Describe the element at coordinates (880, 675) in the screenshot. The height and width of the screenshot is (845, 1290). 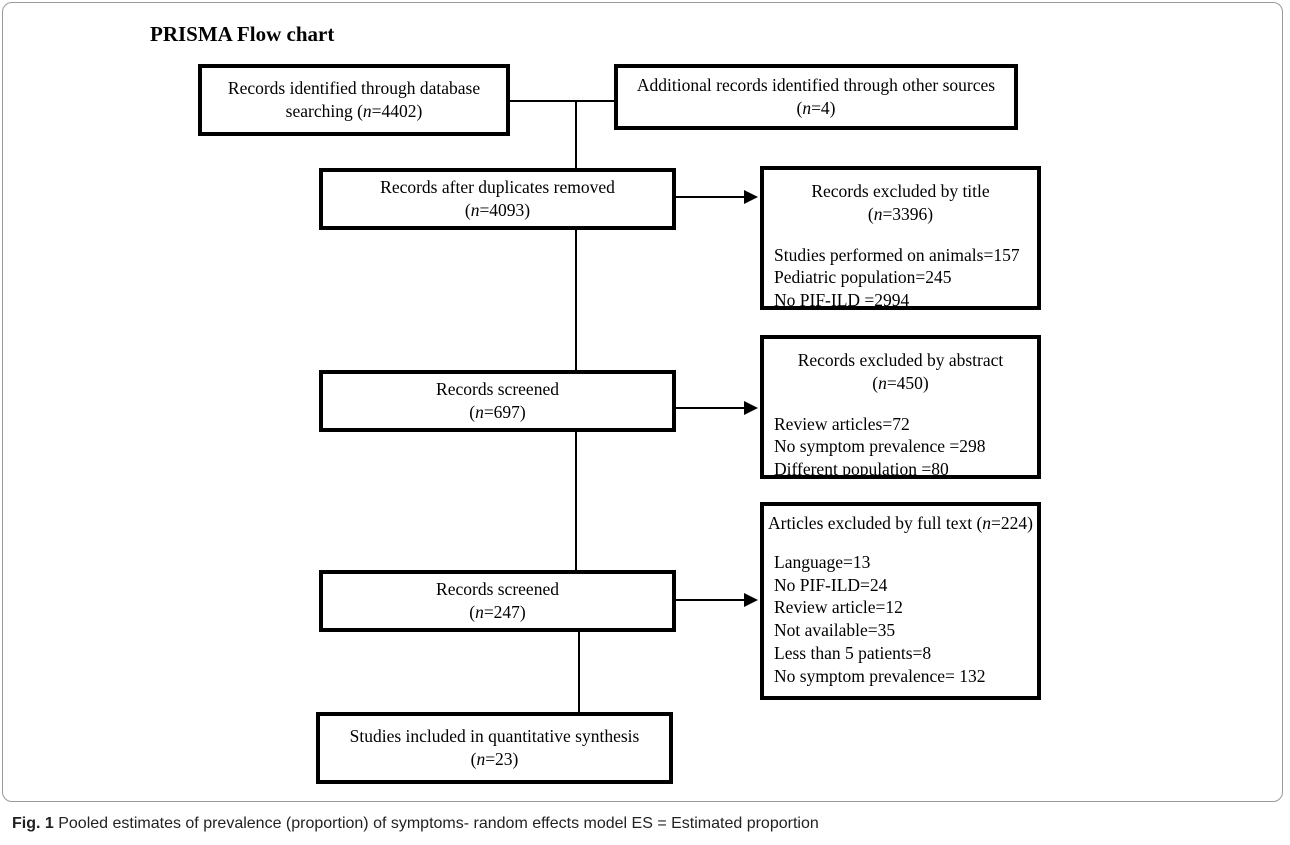
I see `list-item: No symptom prevalence= 132` at that location.